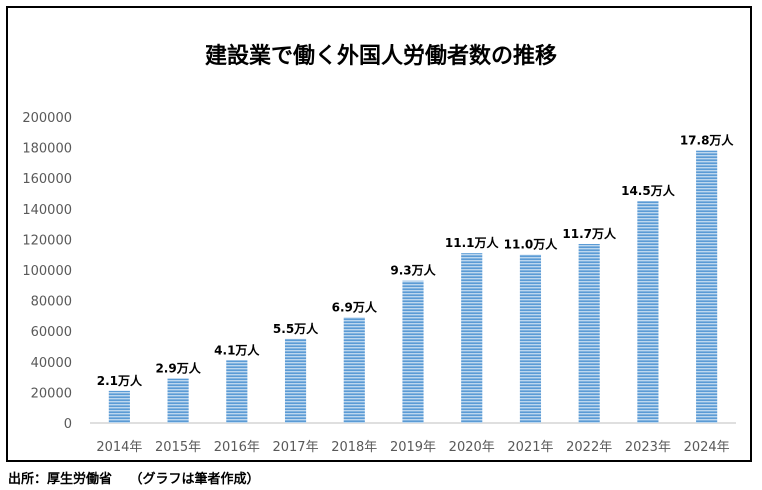  I want to click on x-tick-label: 2024年, so click(707, 447).